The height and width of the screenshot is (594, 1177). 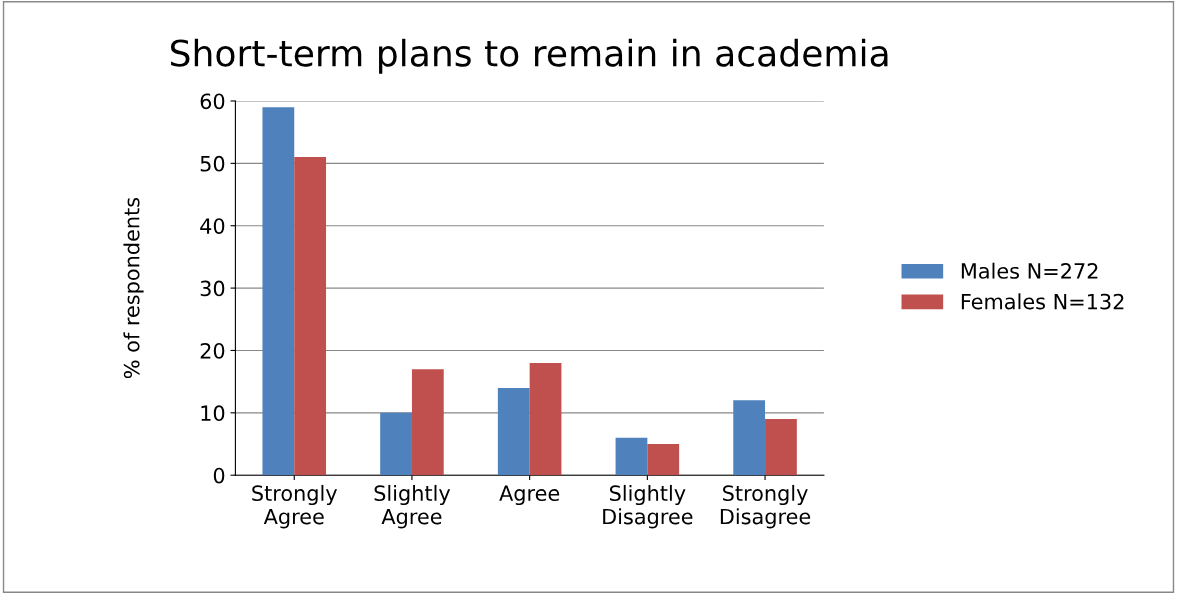 I want to click on y-axis-title: % of respondents, so click(x=133, y=288).